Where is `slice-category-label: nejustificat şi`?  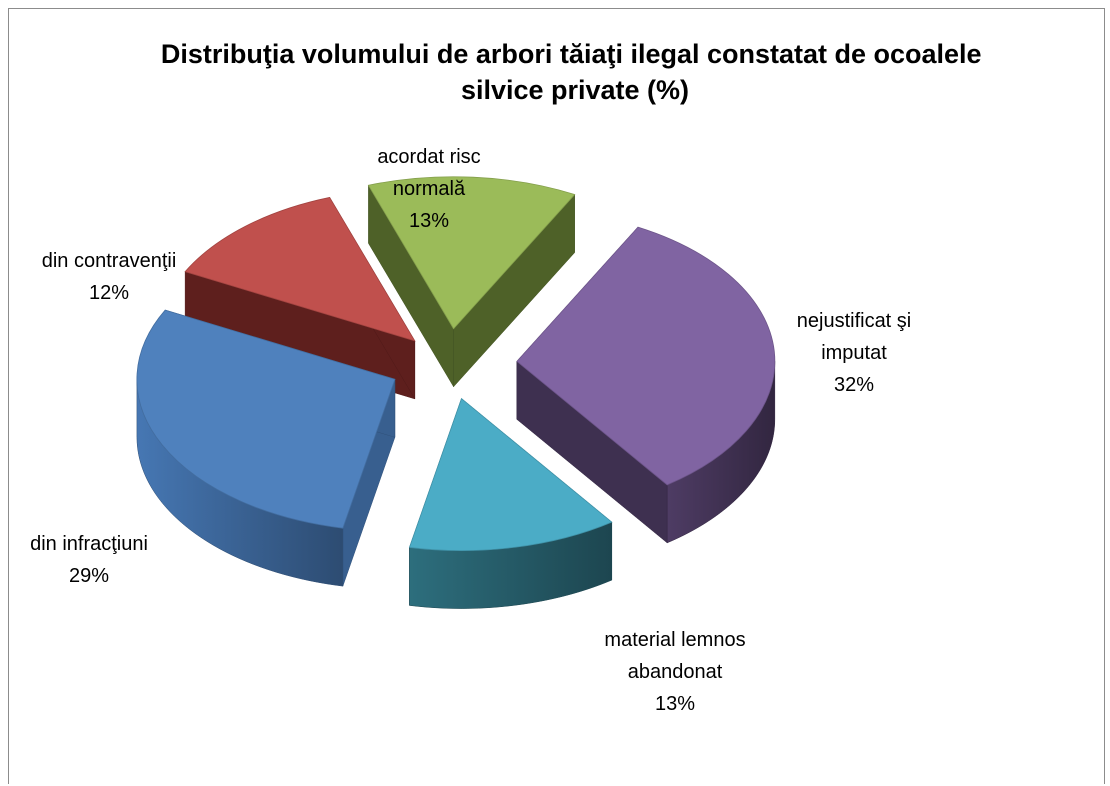 slice-category-label: nejustificat şi is located at coordinates (854, 321).